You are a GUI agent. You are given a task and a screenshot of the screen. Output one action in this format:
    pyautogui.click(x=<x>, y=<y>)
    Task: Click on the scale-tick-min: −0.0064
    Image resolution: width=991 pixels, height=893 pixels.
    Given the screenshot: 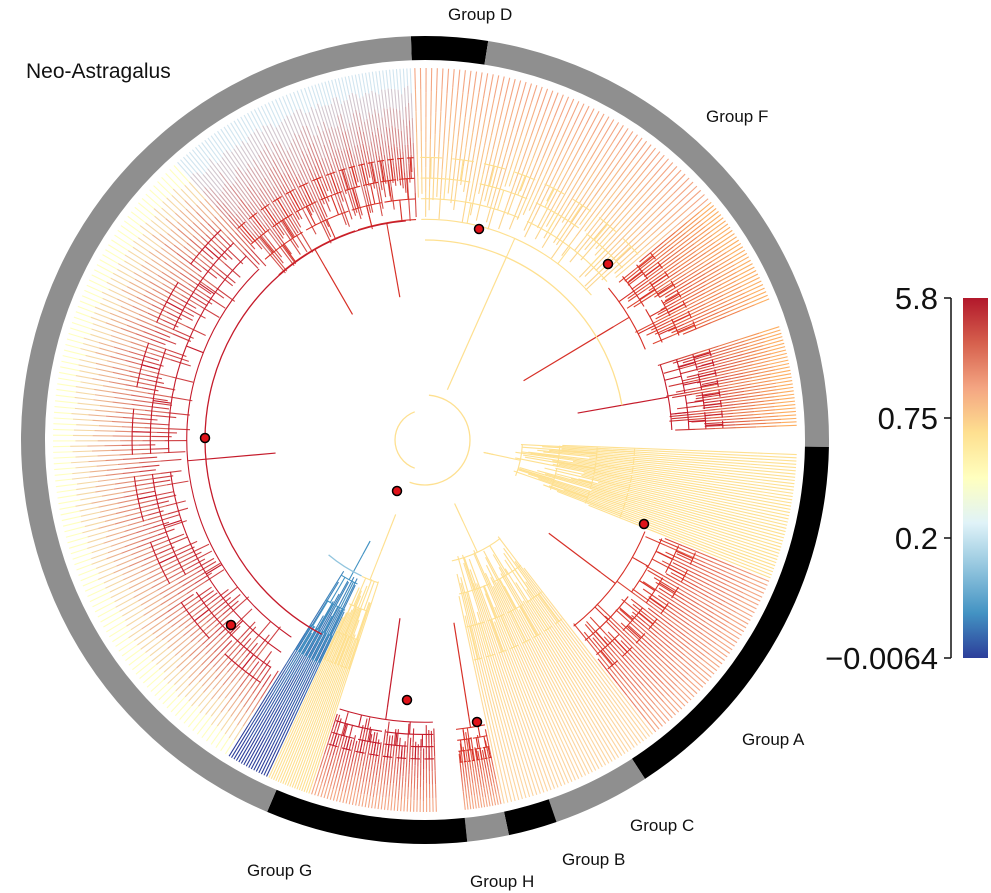 What is the action you would take?
    pyautogui.click(x=881, y=658)
    